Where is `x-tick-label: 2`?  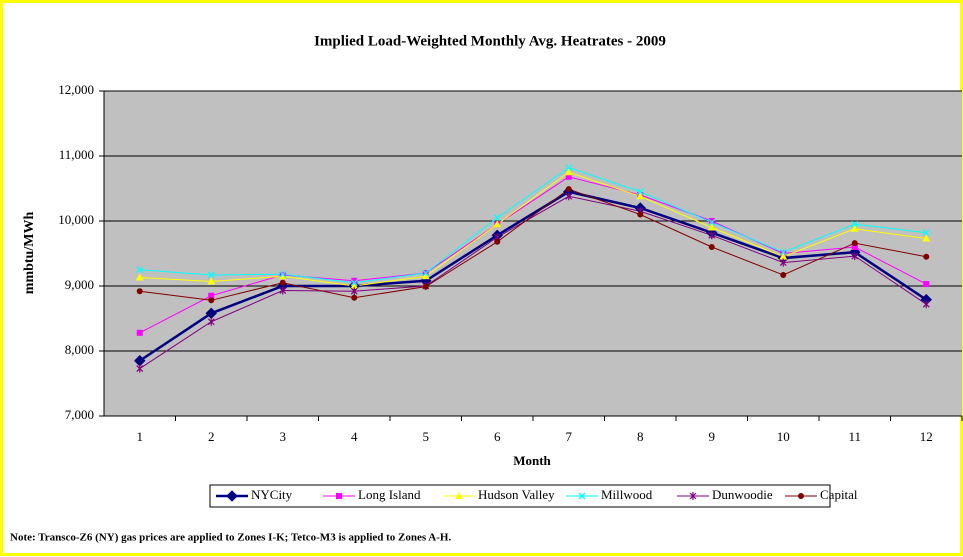
x-tick-label: 2 is located at coordinates (211, 436).